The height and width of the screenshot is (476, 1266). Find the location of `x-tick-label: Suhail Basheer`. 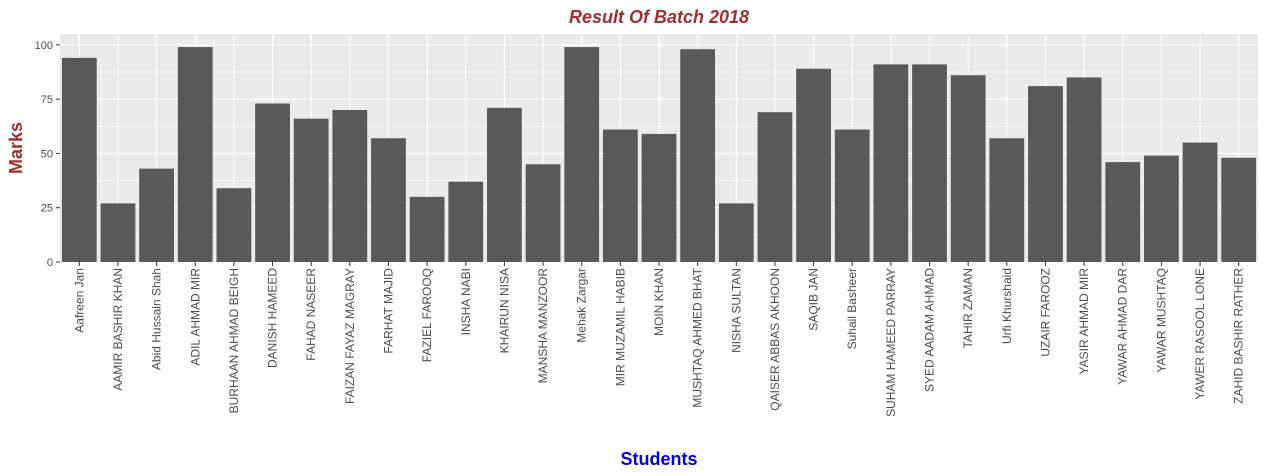

x-tick-label: Suhail Basheer is located at coordinates (852, 308).